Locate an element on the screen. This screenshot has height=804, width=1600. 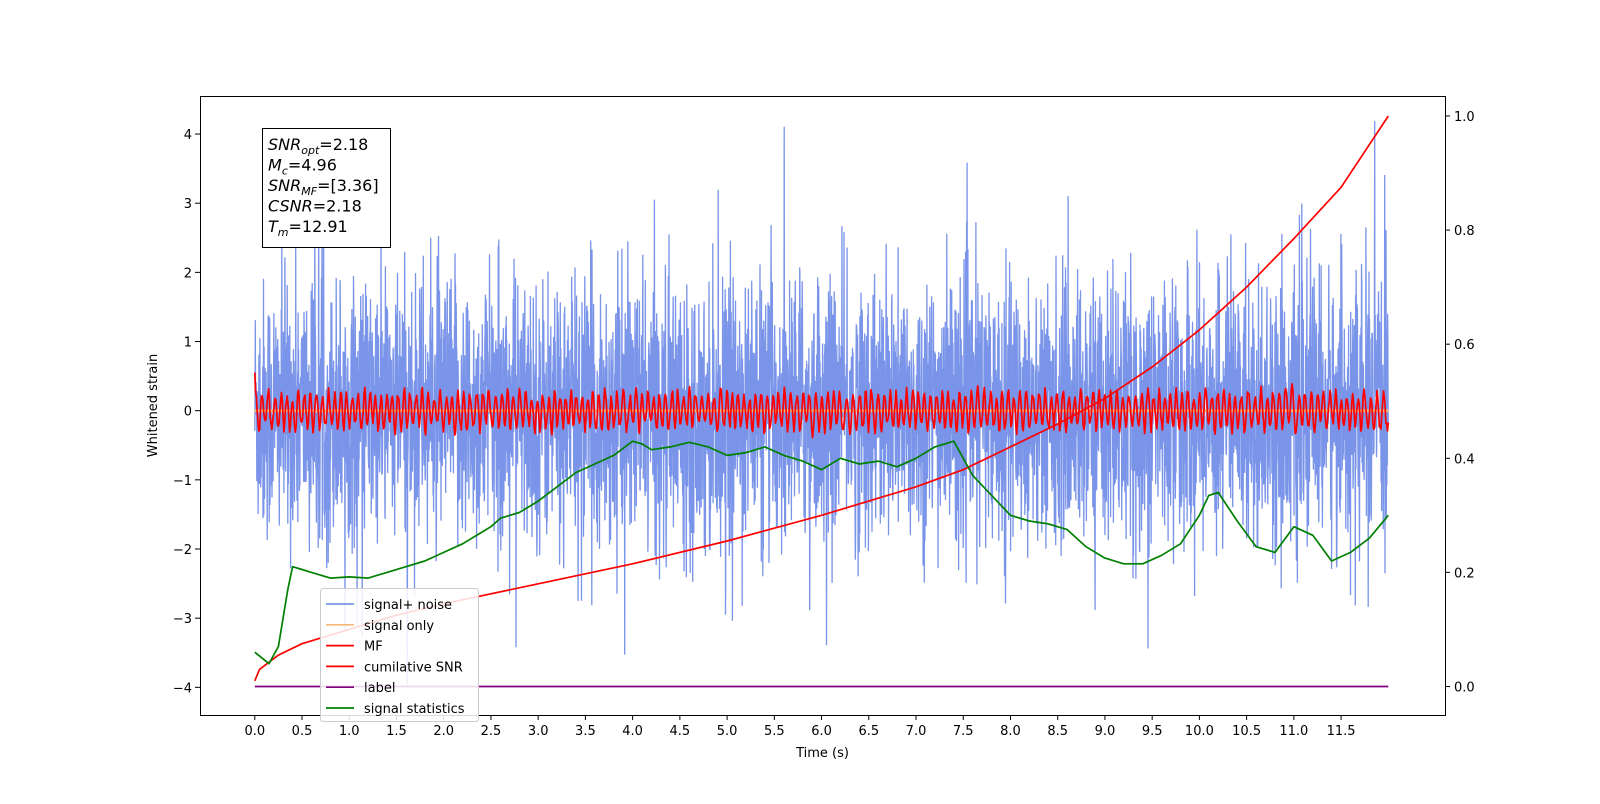
legend-label: signal only is located at coordinates (399, 626).